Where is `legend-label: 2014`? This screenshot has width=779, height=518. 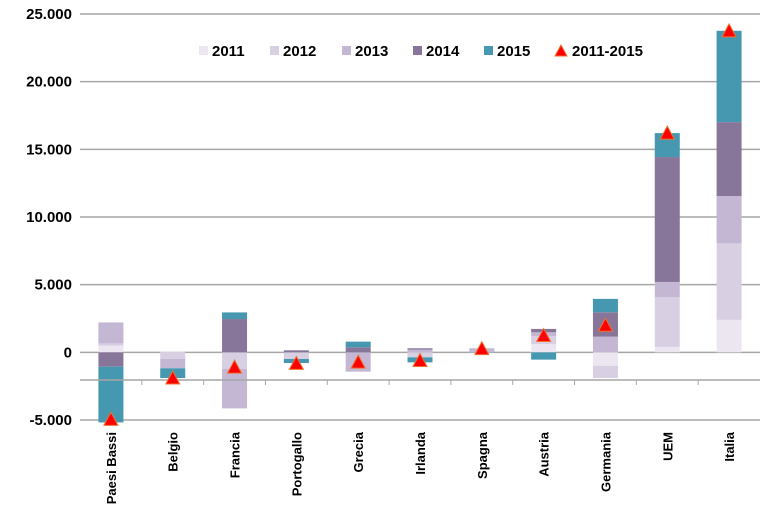 legend-label: 2014 is located at coordinates (443, 51).